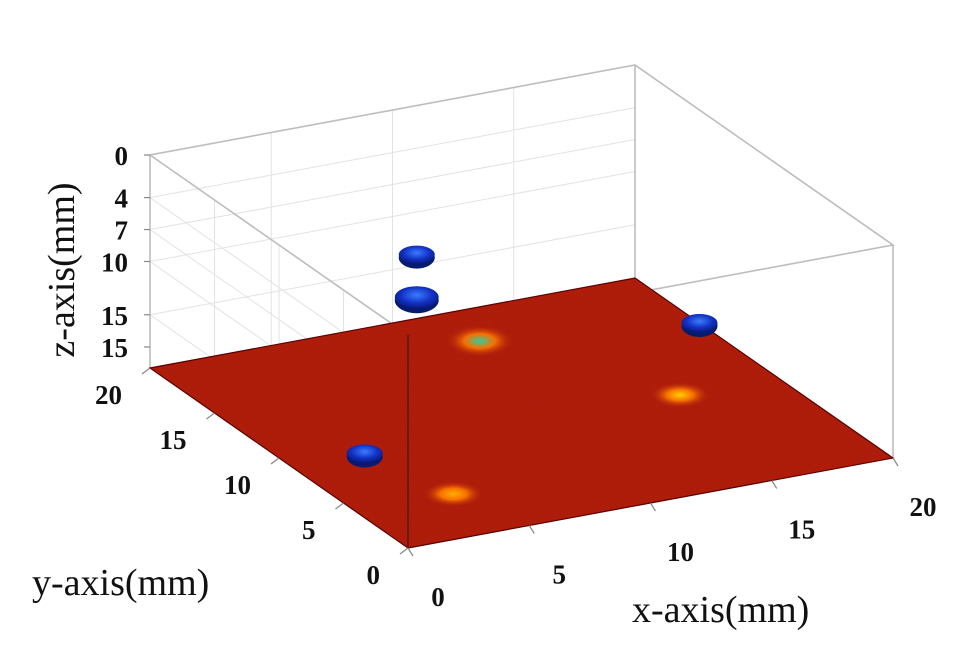  I want to click on z-tick-label: 4, so click(122, 199).